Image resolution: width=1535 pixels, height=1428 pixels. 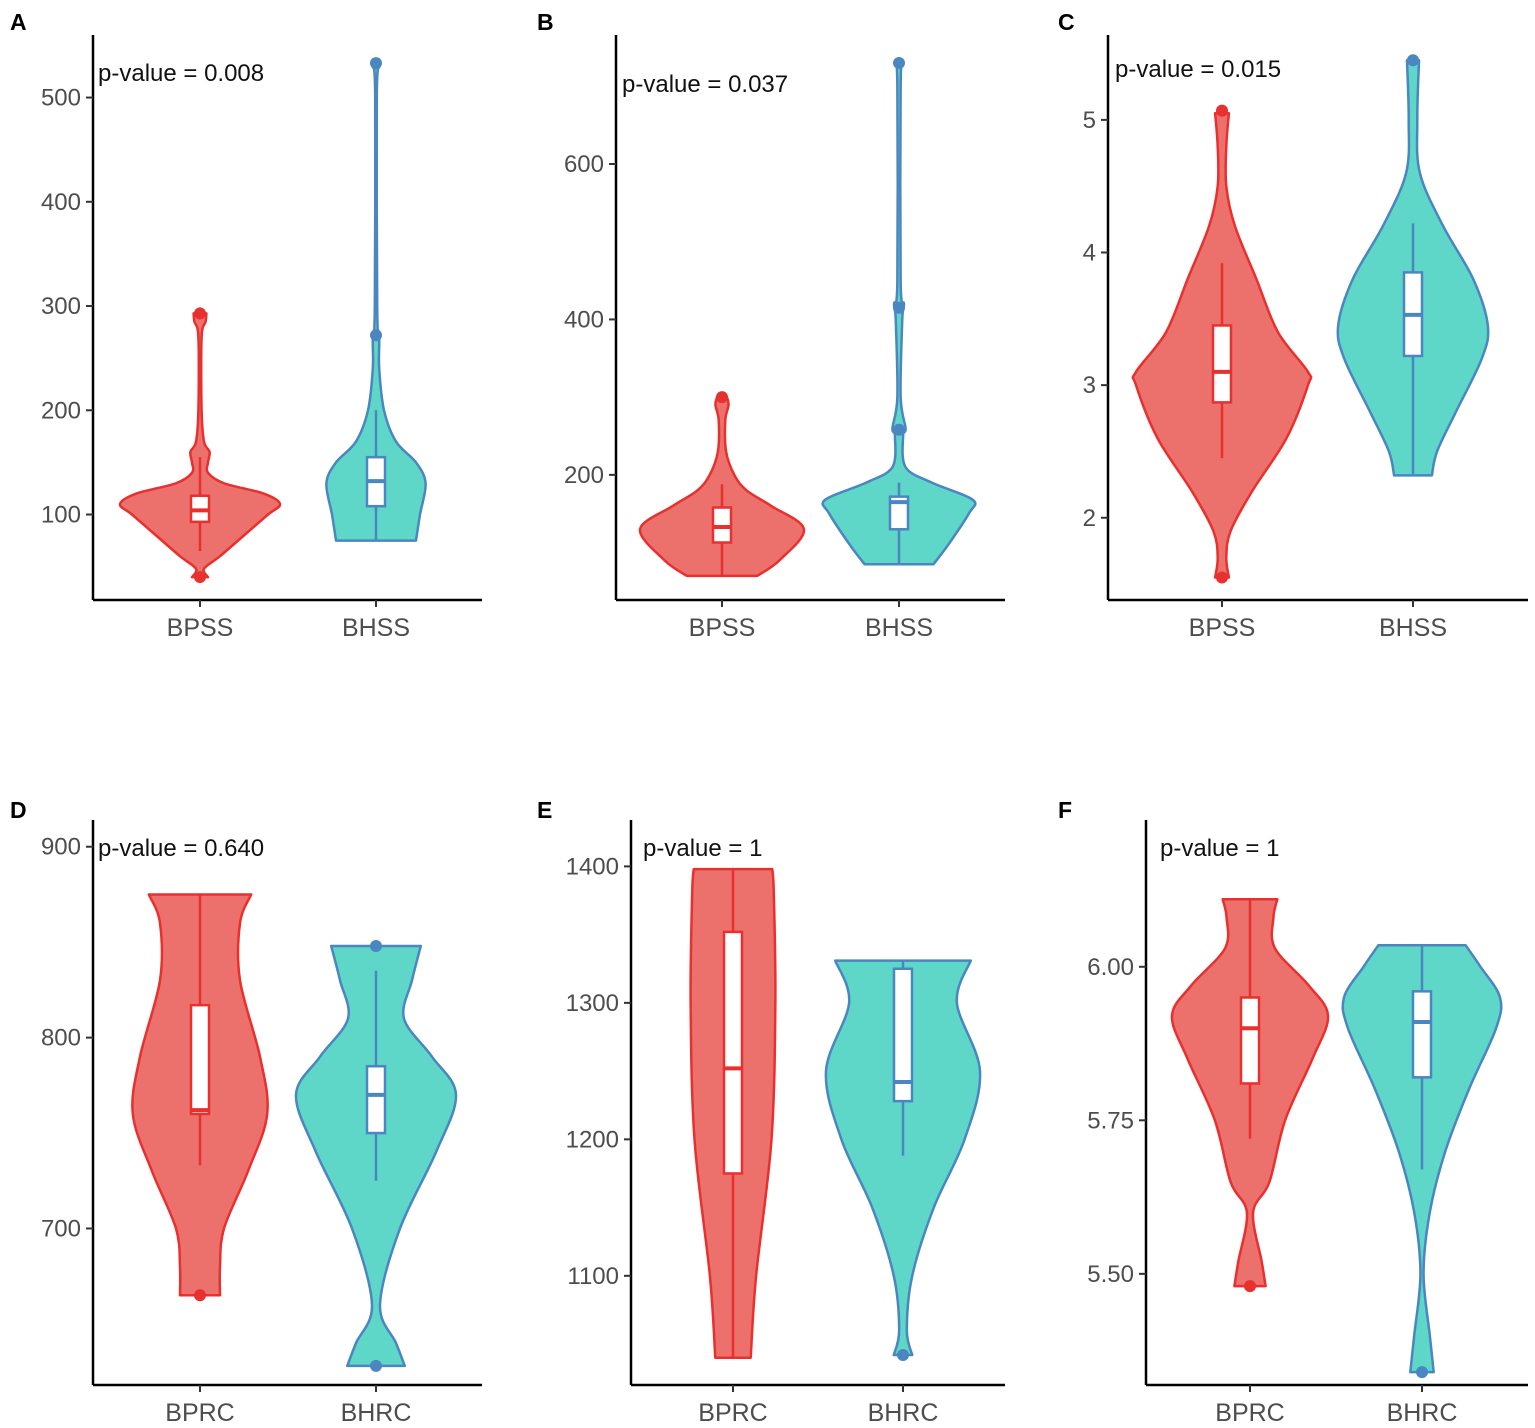 I want to click on panel-d: D 700 800 900 BPRC BHRC p-value = 0.640, so click(x=246, y=1112).